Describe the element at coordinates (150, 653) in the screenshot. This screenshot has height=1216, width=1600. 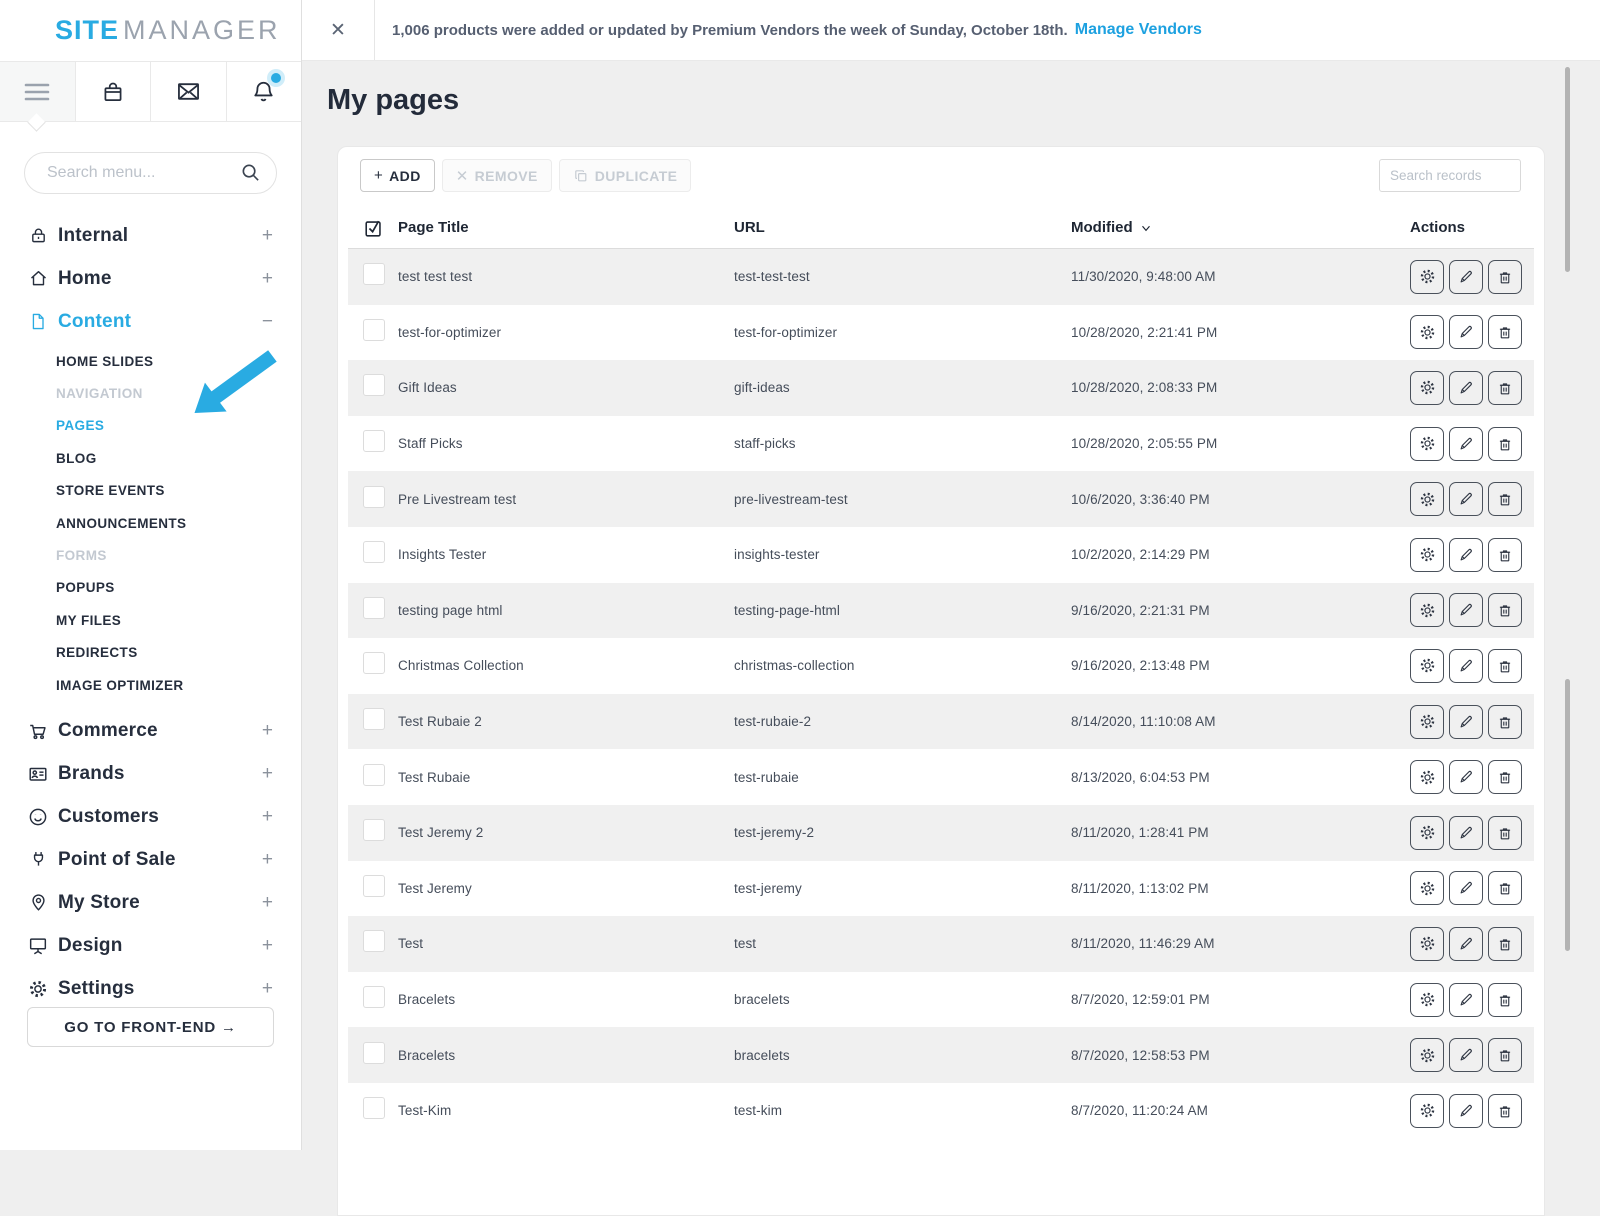
I see `content-submenu-item: REDIRECTS` at that location.